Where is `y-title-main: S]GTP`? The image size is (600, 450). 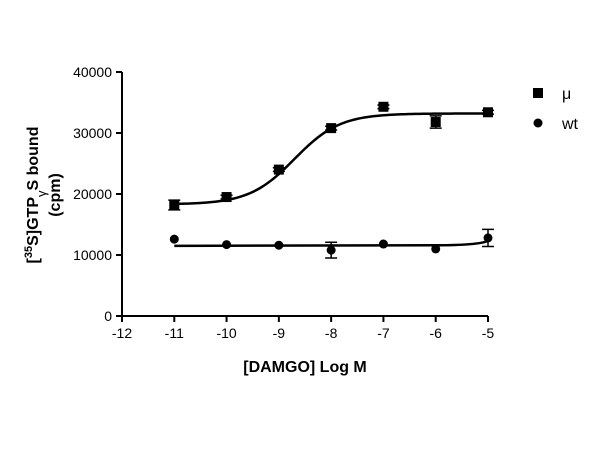
y-title-main: S]GTP is located at coordinates (33, 221).